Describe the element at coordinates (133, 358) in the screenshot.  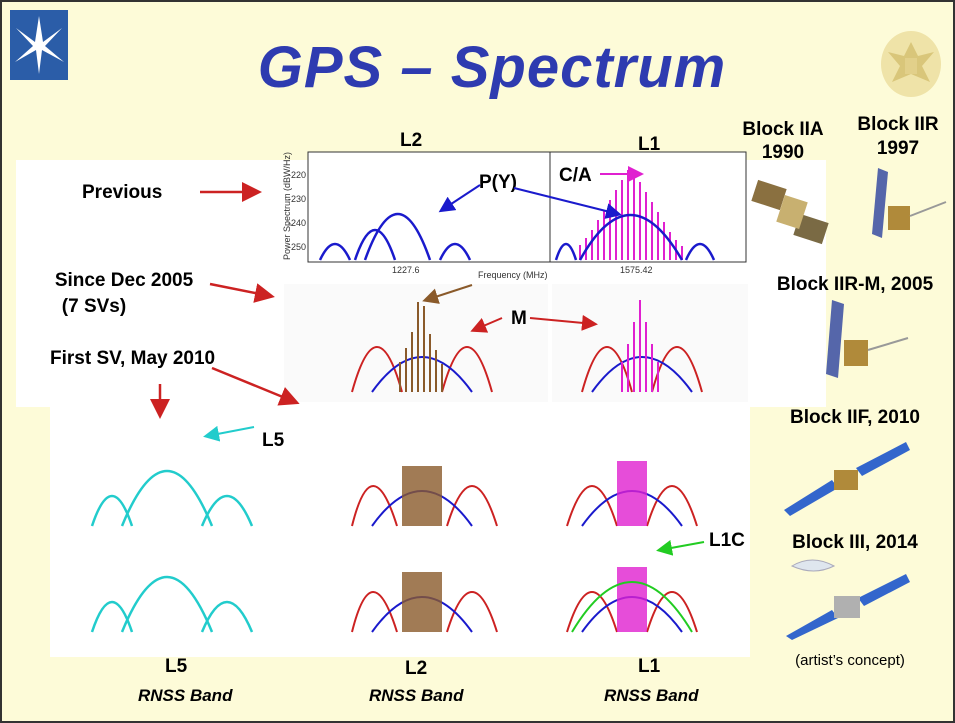
I see `row-label-first-sv: First SV, May 2010` at that location.